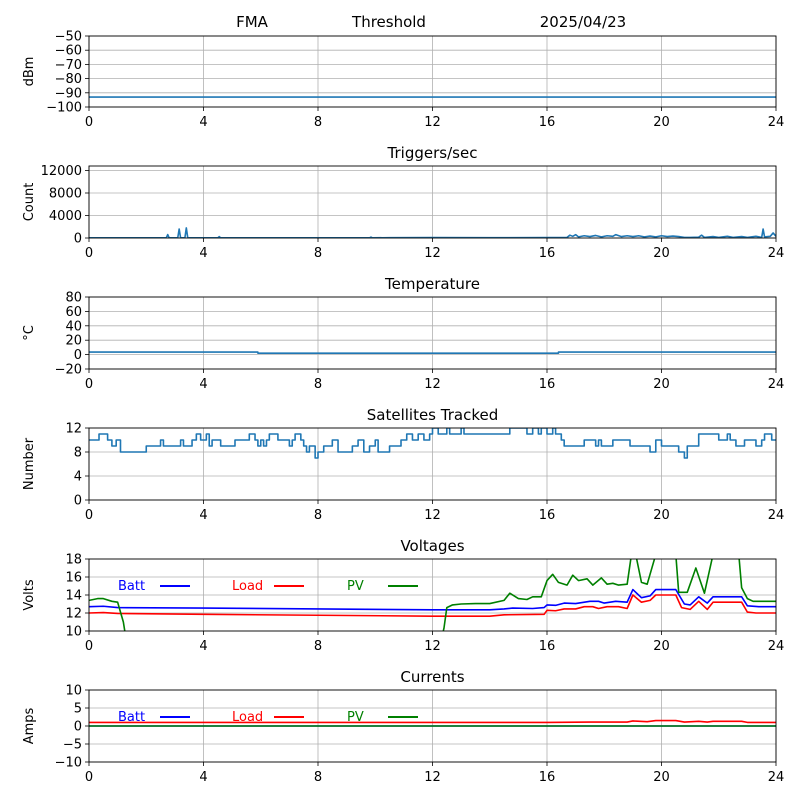 The height and width of the screenshot is (800, 800). Describe the element at coordinates (73, 326) in the screenshot. I see `y-tick-label: 40` at that location.